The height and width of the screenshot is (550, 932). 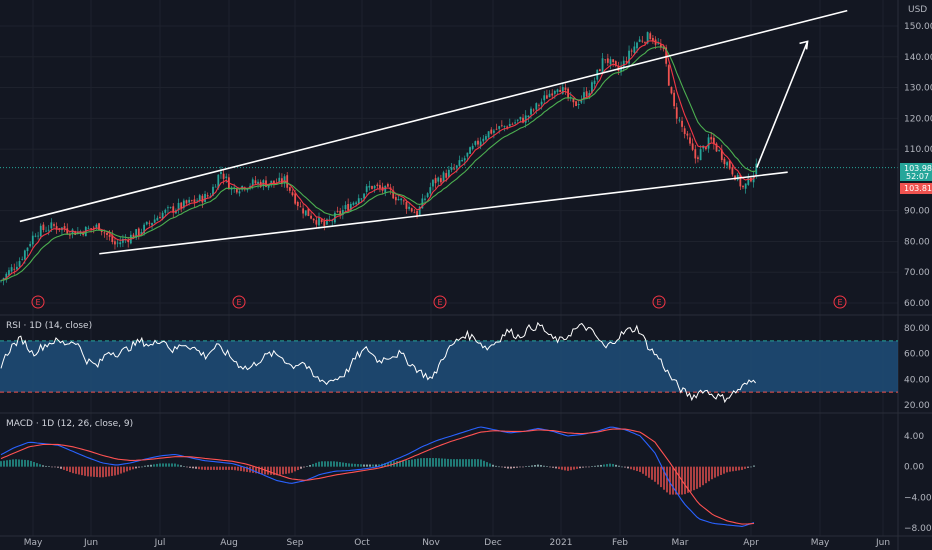 What do you see at coordinates (160, 543) in the screenshot?
I see `time-axis-label: Jul` at bounding box center [160, 543].